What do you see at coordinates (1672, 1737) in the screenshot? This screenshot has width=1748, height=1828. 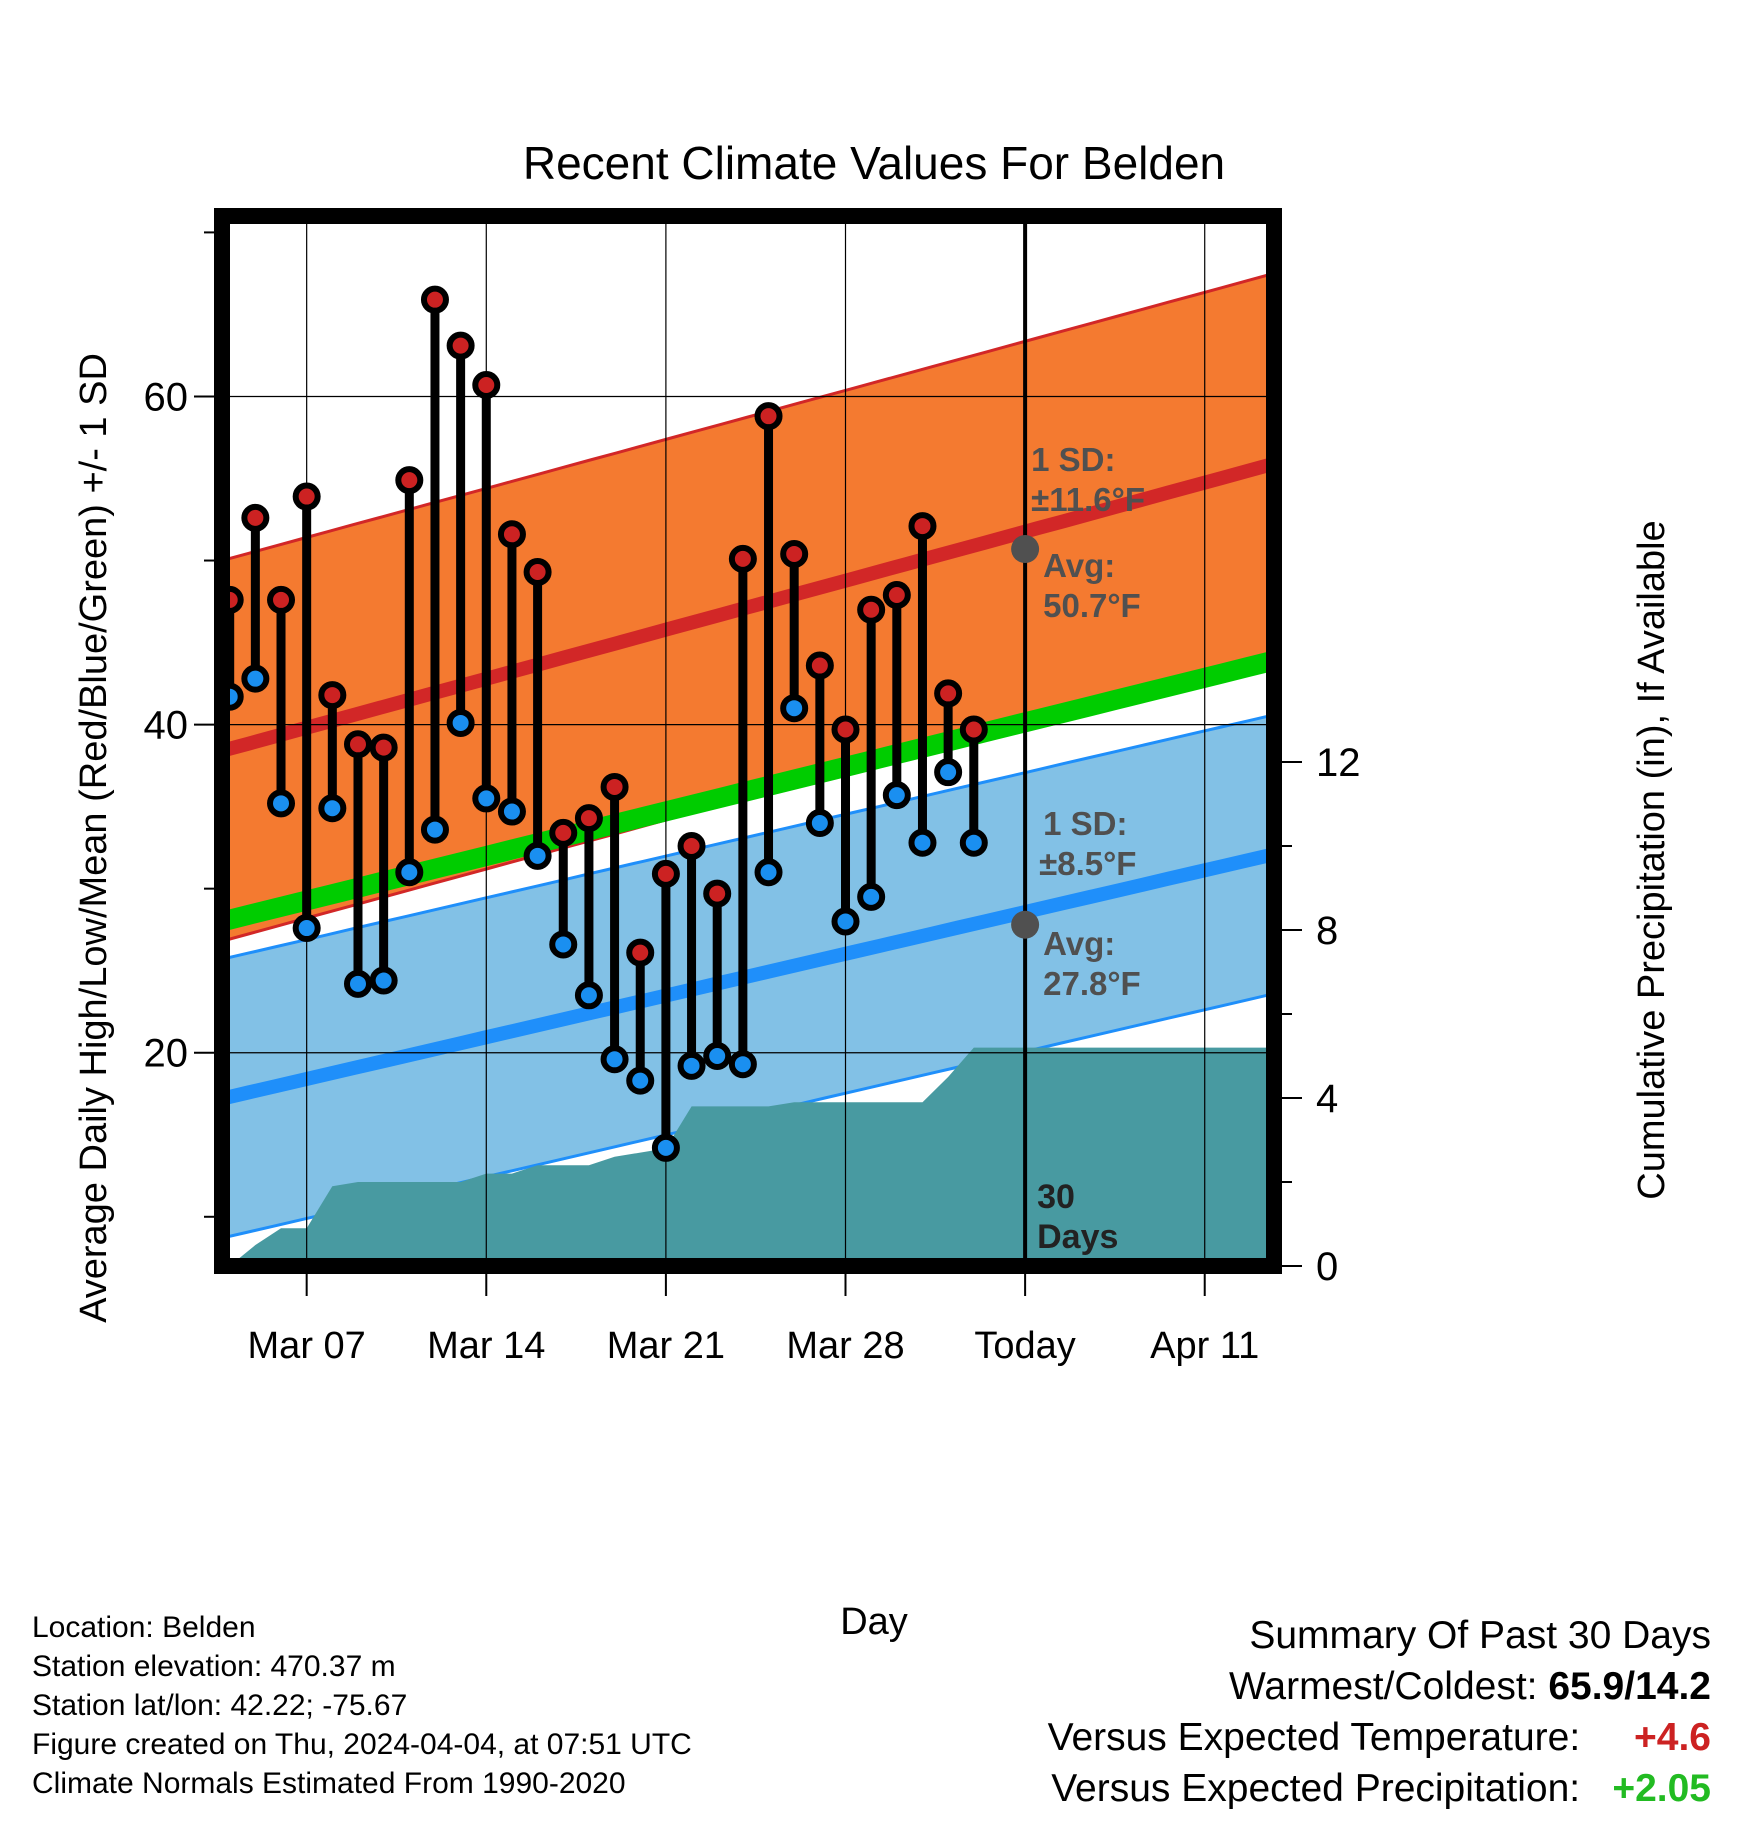 I see `temp-anomaly-value: +4.6` at bounding box center [1672, 1737].